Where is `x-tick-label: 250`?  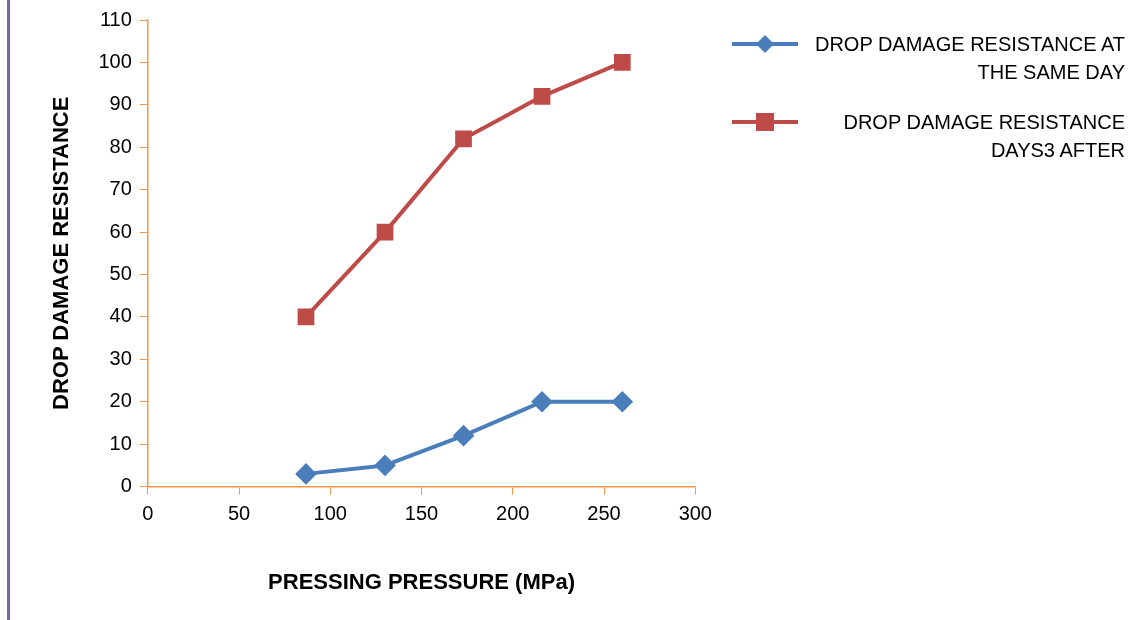 x-tick-label: 250 is located at coordinates (604, 513).